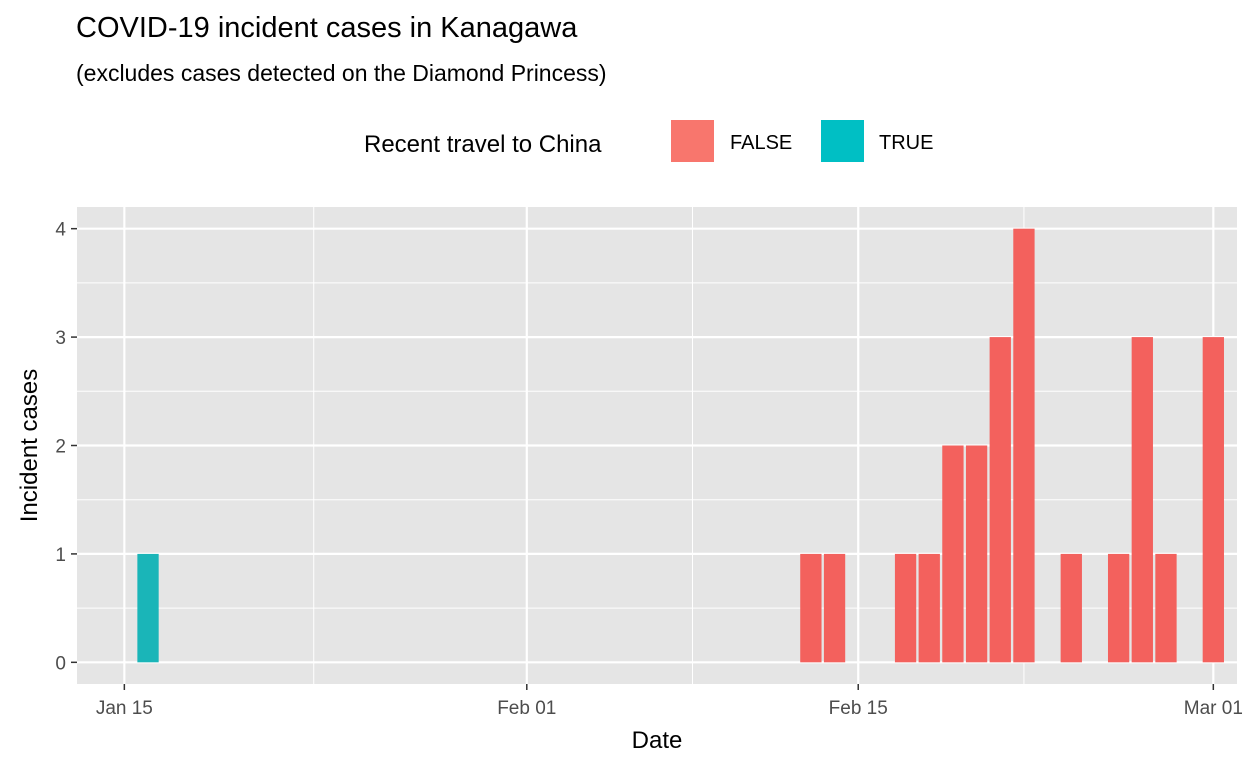  I want to click on legend-key-true, so click(842, 141).